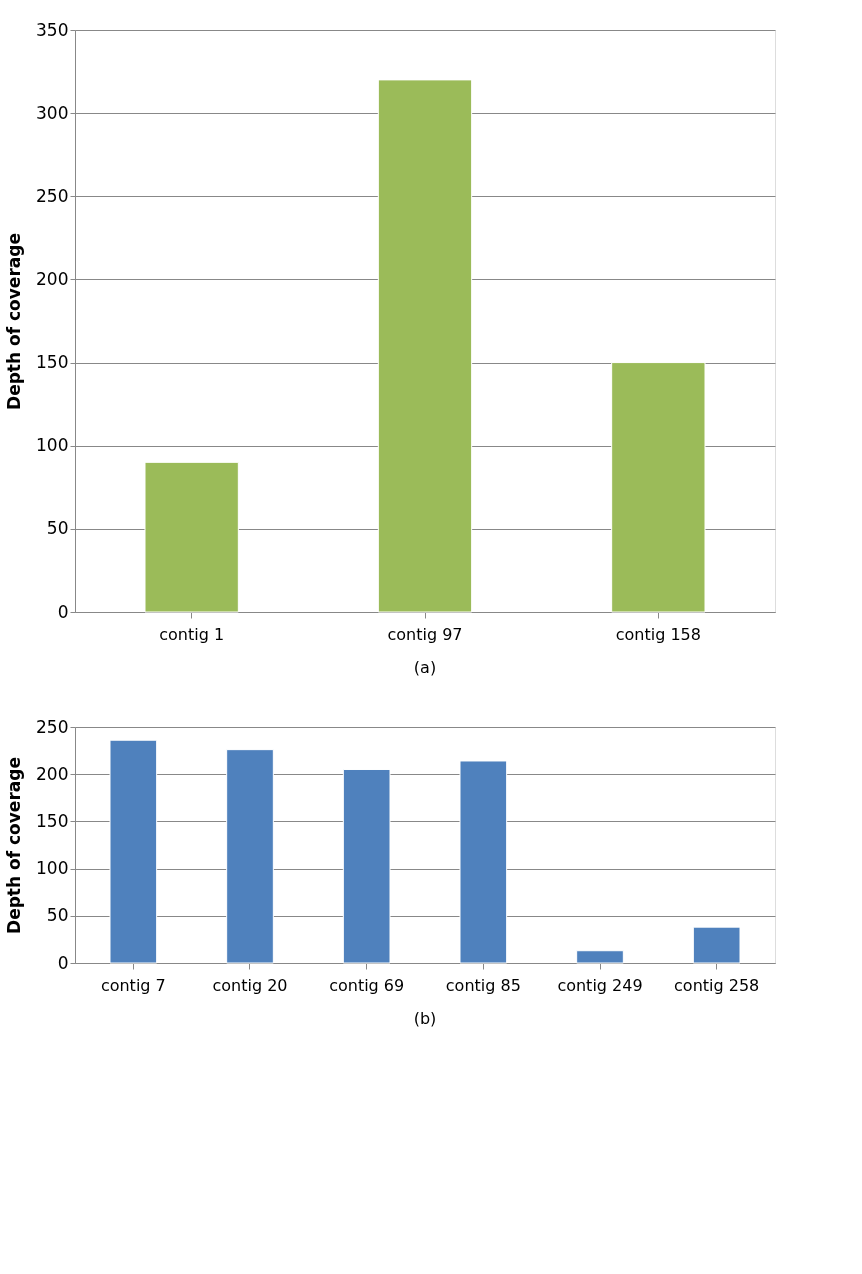 The width and height of the screenshot is (862, 1274). Describe the element at coordinates (250, 985) in the screenshot. I see `x-tick-label: contig 20` at that location.